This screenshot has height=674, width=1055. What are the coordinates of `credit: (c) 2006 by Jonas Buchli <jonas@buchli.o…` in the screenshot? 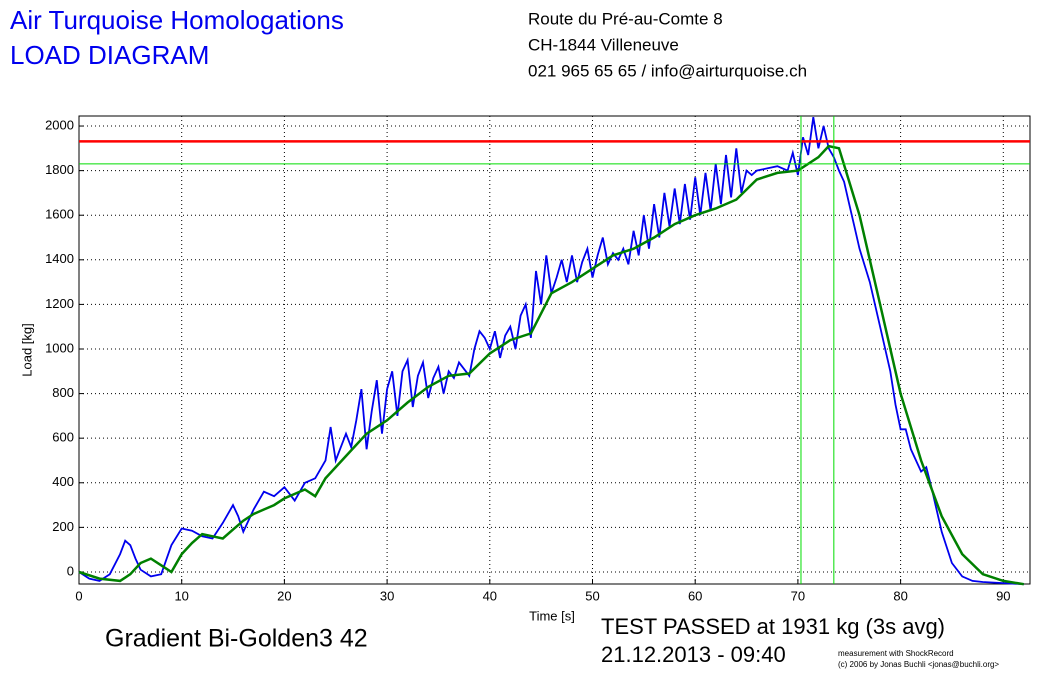 It's located at (918, 664).